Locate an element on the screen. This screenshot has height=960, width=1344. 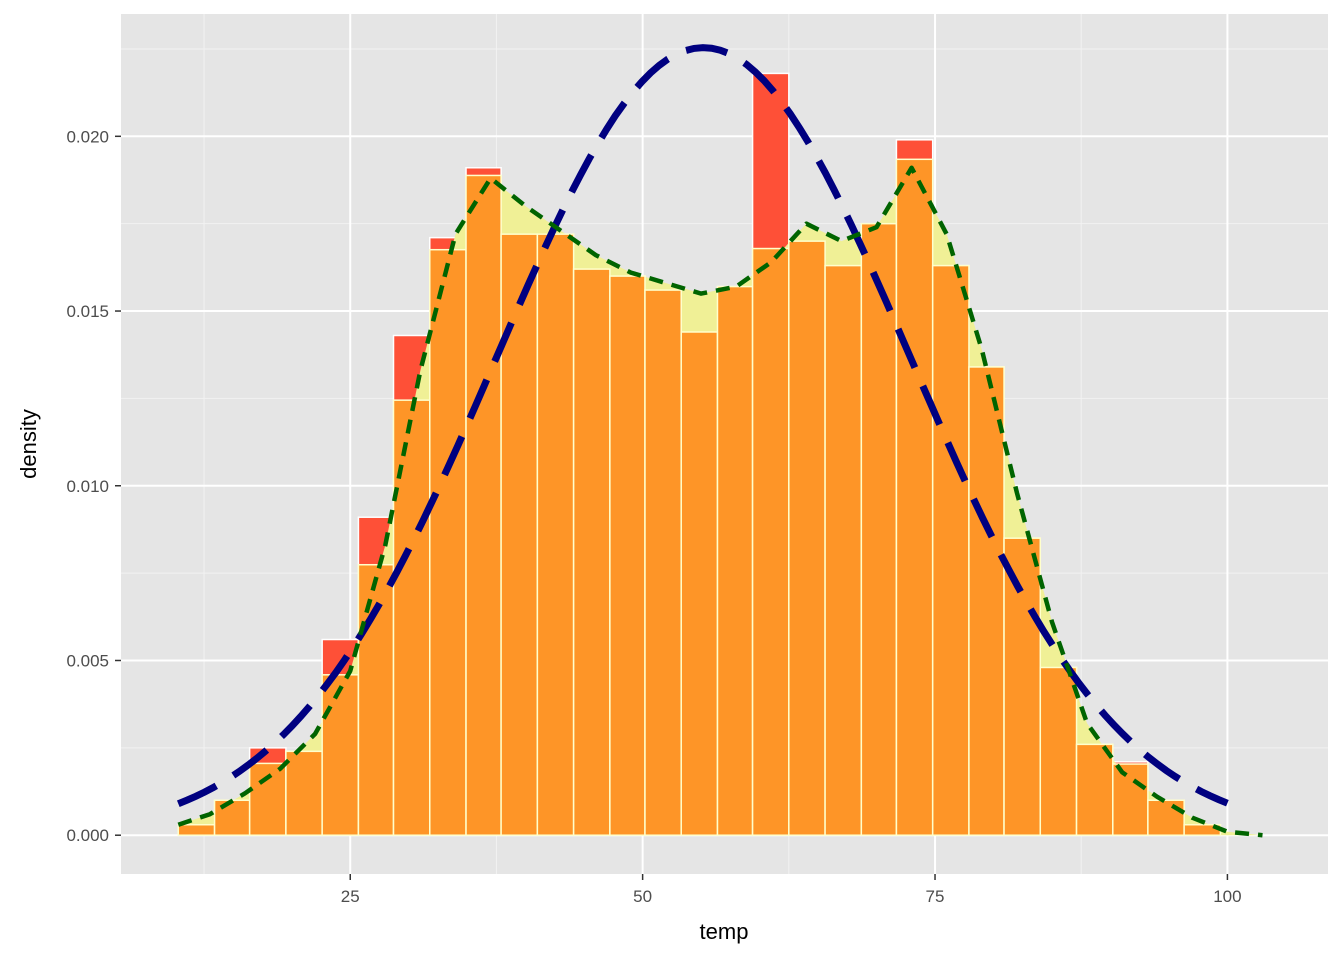
y-tick-label: 0.000 is located at coordinates (87, 835).